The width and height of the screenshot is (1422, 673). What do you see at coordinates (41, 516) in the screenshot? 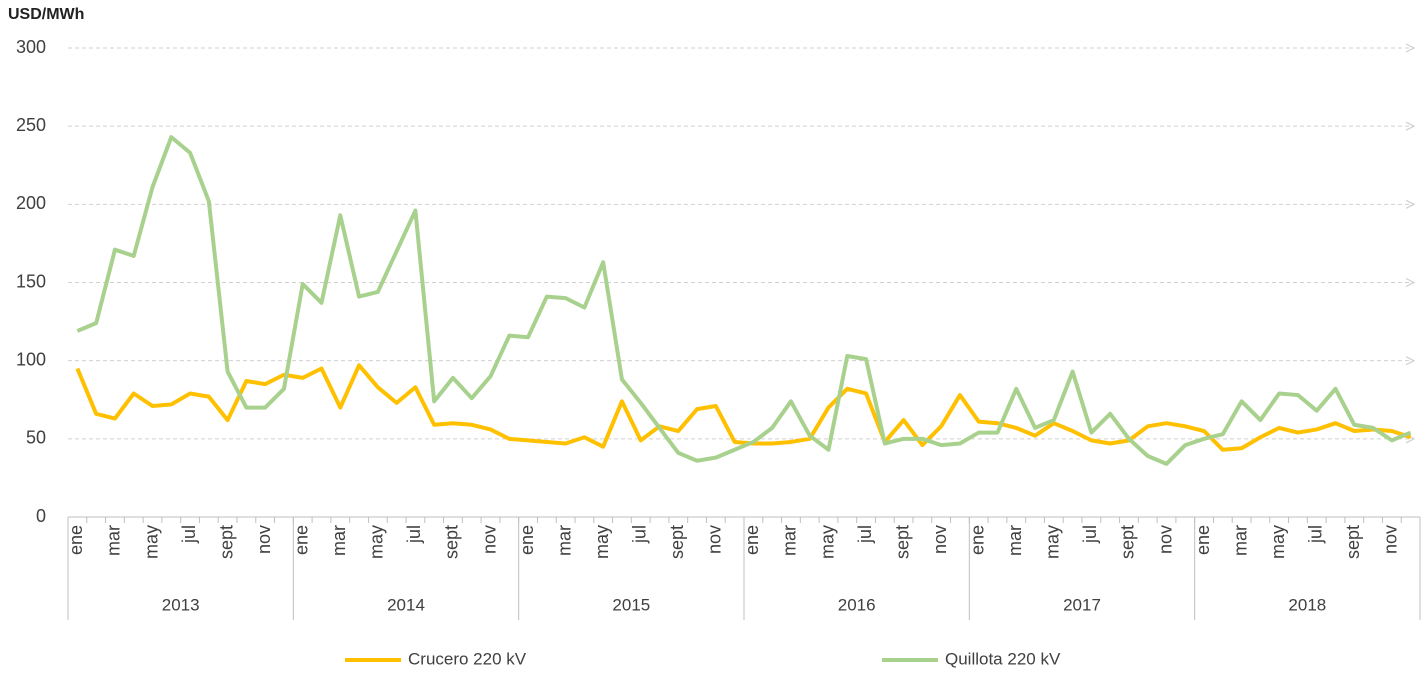
I see `y-tick-label: 0` at bounding box center [41, 516].